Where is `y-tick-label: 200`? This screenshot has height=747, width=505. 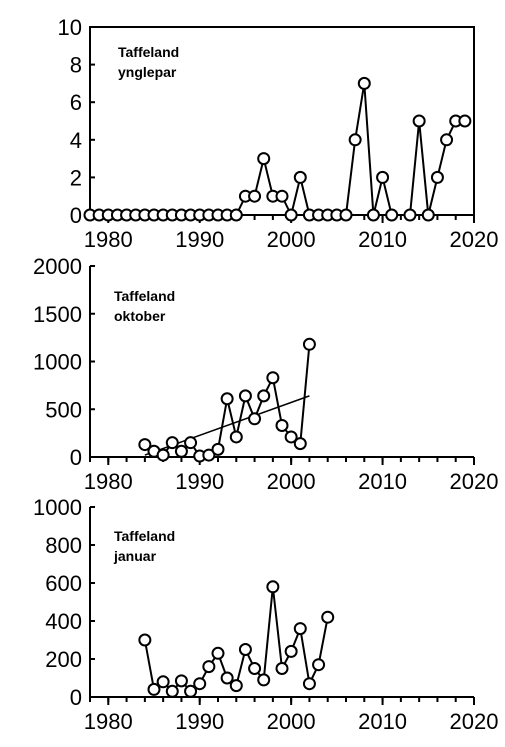 y-tick-label: 200 is located at coordinates (63, 659).